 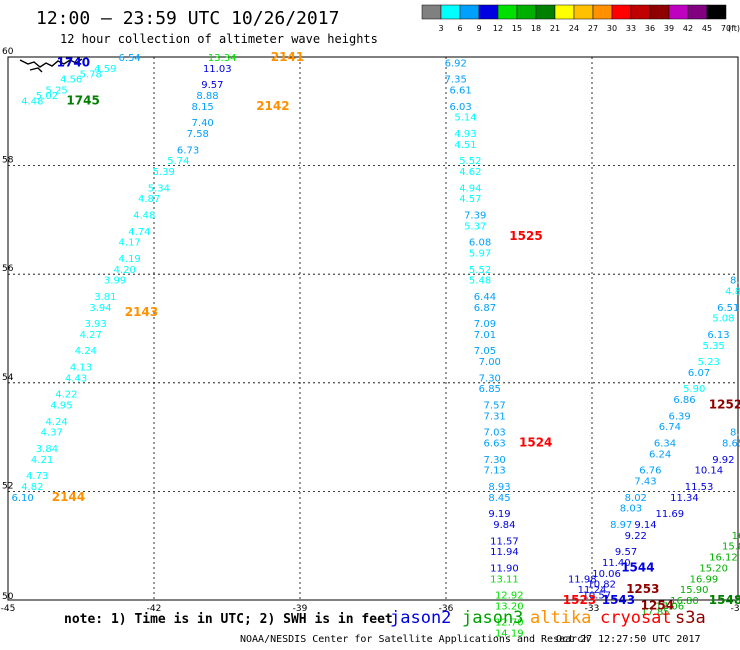 What do you see at coordinates (485, 308) in the screenshot?
I see `swh-value: 6.87` at bounding box center [485, 308].